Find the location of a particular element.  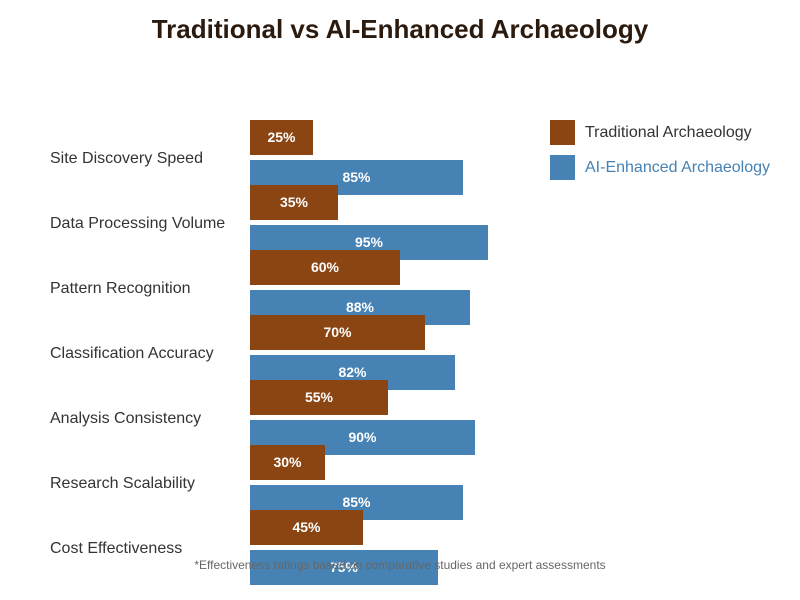

bar-value-label-ai-enhanced: 95% is located at coordinates (369, 242).